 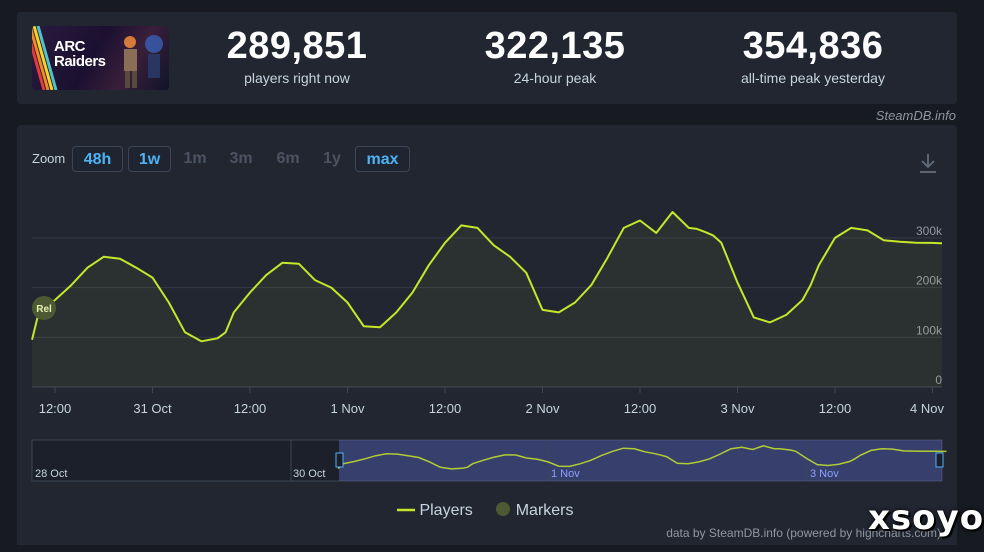 What do you see at coordinates (565, 474) in the screenshot?
I see `navigator-label: 1 Nov` at bounding box center [565, 474].